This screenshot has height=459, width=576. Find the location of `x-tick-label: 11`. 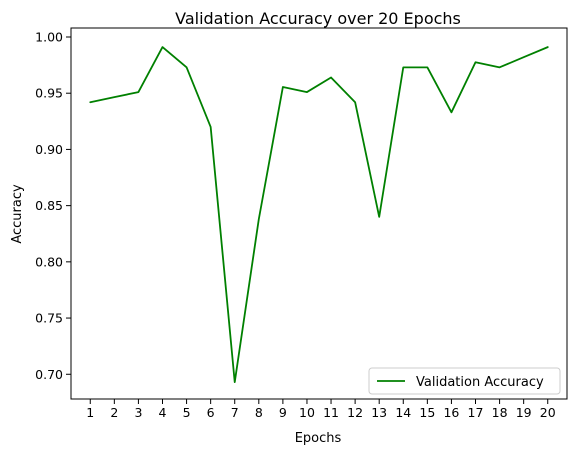

x-tick-label: 11 is located at coordinates (331, 412).